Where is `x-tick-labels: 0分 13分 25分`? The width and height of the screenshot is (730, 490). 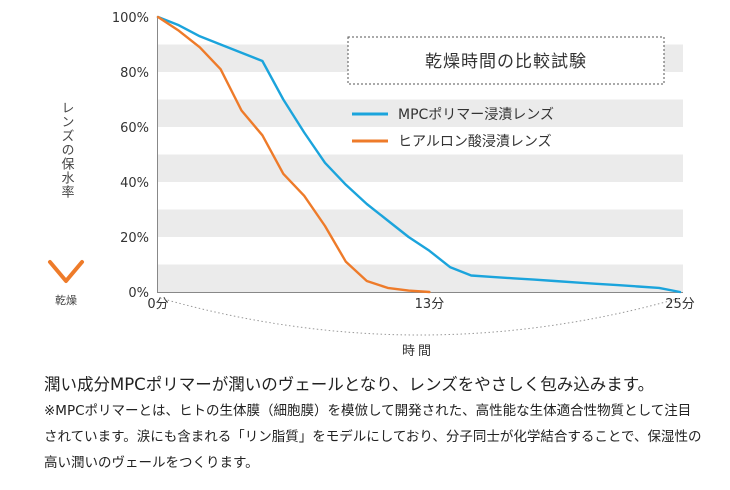 x-tick-labels: 0分 13分 25分 is located at coordinates (420, 304).